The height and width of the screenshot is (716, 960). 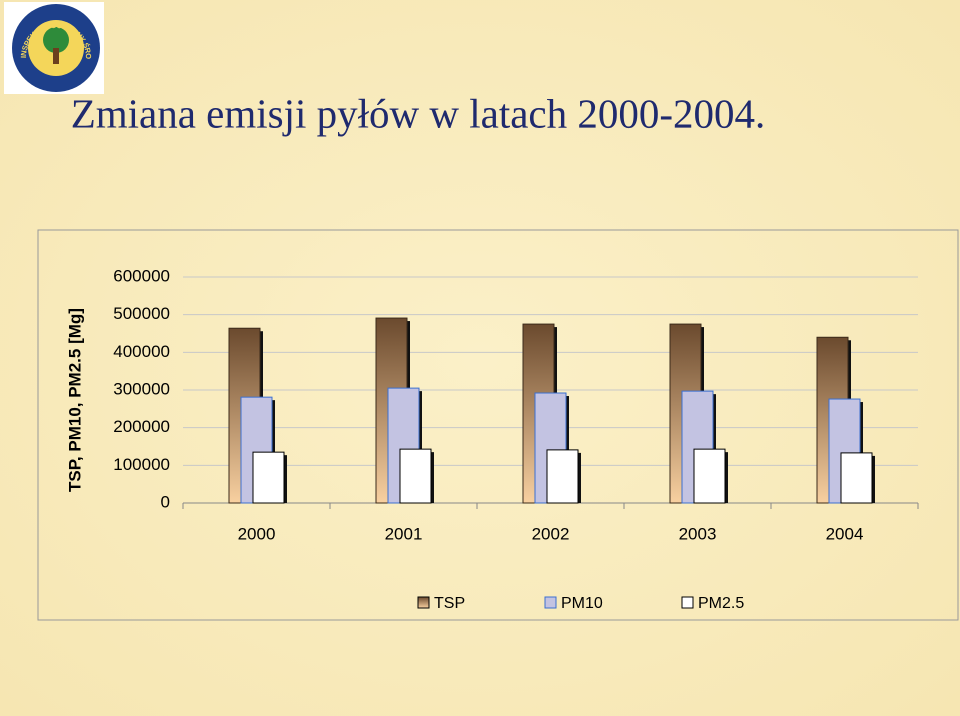 What do you see at coordinates (141, 275) in the screenshot?
I see `y-tick-label: 600000` at bounding box center [141, 275].